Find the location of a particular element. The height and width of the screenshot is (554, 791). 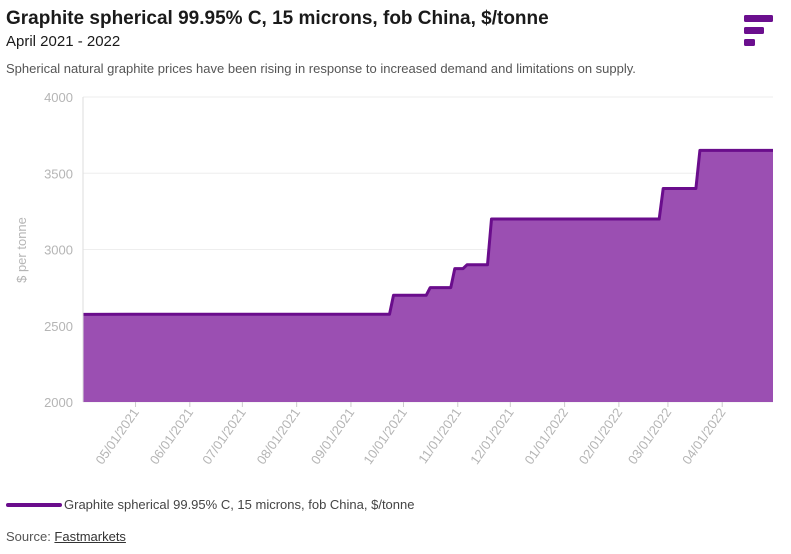

y-tick-label: 3000 is located at coordinates (58, 250).